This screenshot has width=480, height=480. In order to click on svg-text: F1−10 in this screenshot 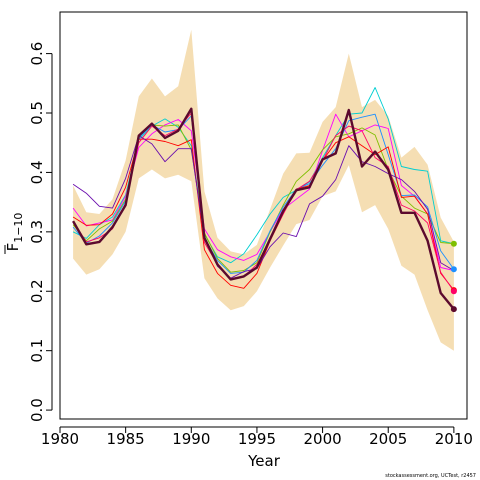, I will do `click(14, 232)`.